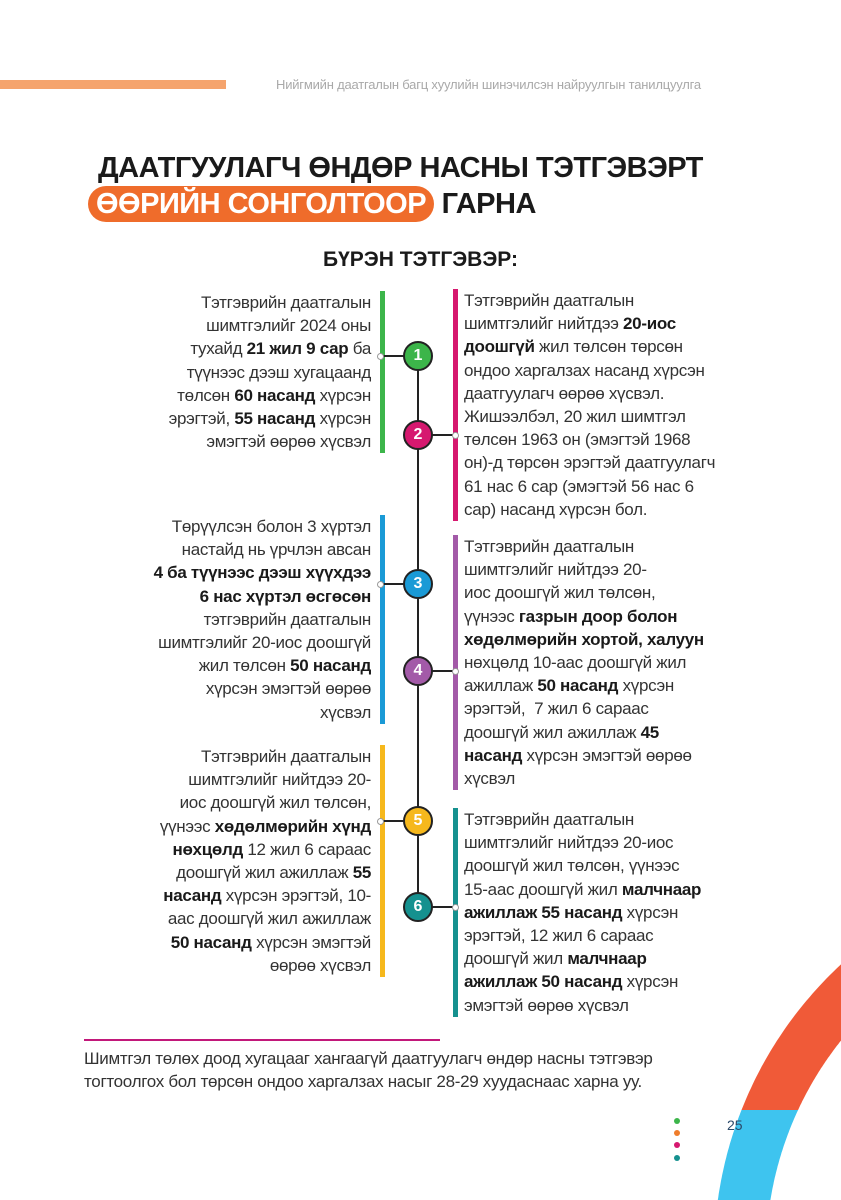 The width and height of the screenshot is (841, 1200). What do you see at coordinates (650, 732) in the screenshot?
I see `bold-text: 45` at bounding box center [650, 732].